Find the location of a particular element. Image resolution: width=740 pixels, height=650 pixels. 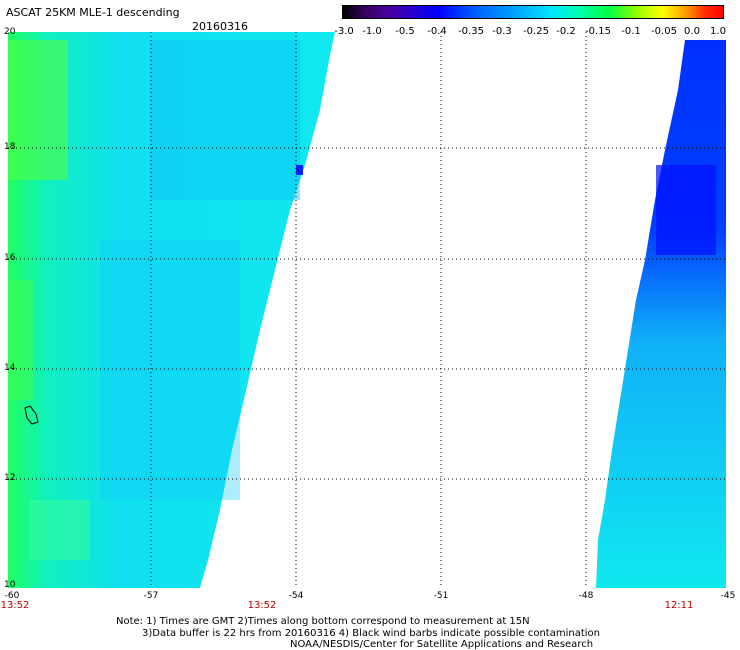

lon-label: -57 is located at coordinates (151, 596).